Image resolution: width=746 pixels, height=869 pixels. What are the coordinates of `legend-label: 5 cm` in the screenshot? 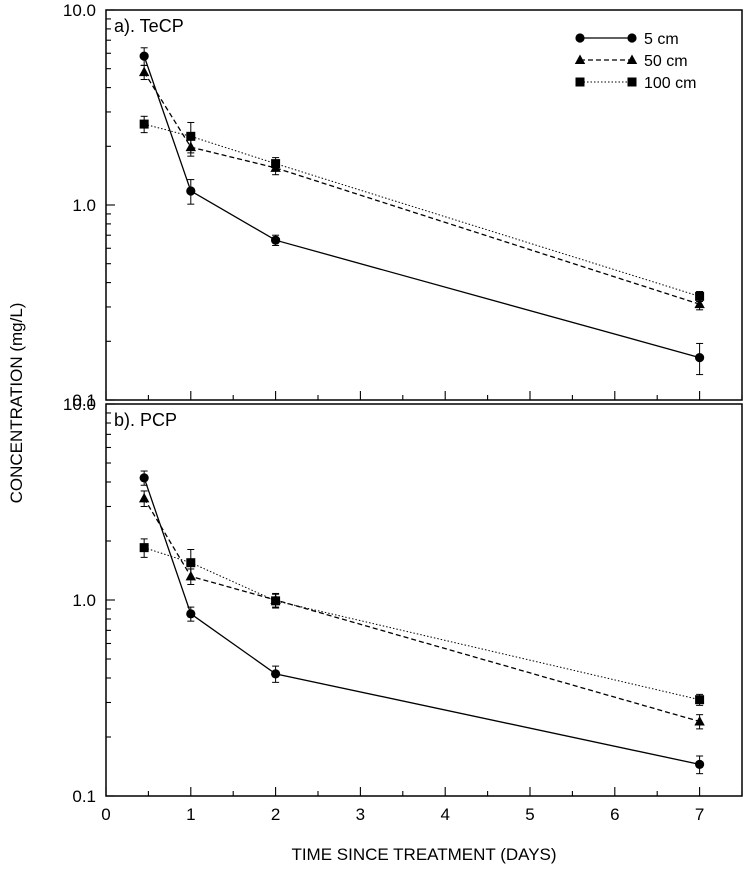 It's located at (661, 39).